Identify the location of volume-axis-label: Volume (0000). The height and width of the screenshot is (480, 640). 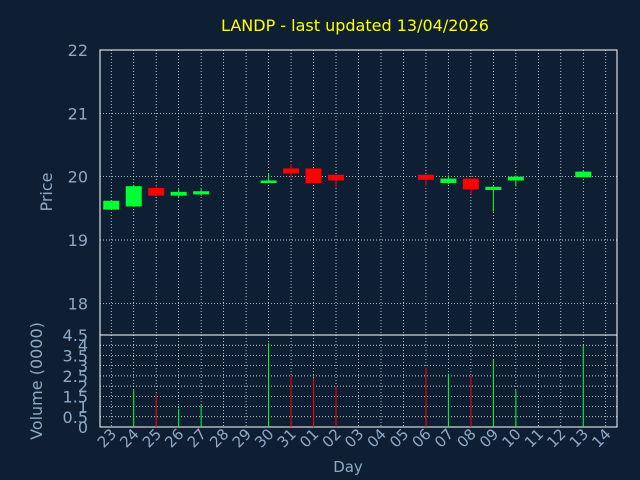
(36, 381).